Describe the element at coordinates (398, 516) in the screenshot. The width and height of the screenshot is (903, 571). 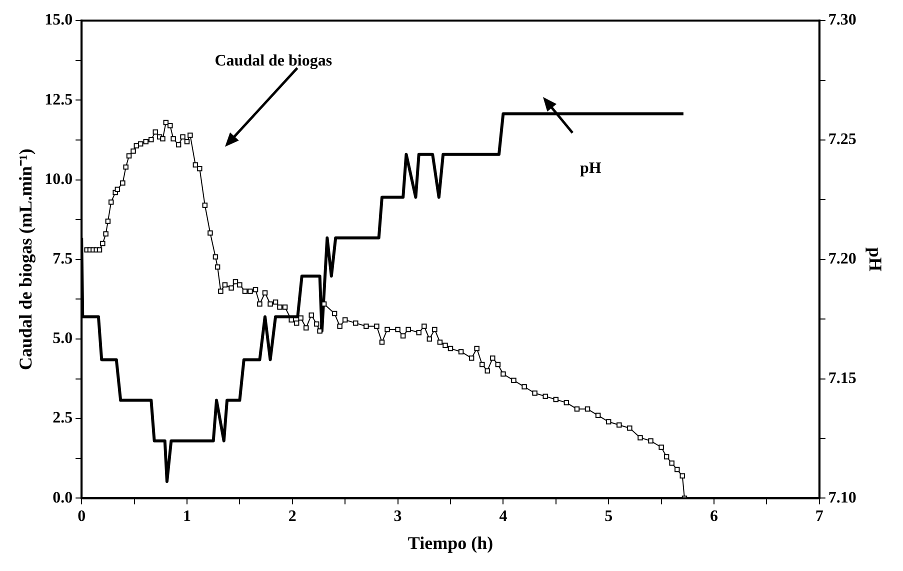
I see `x-tick-label: 3` at that location.